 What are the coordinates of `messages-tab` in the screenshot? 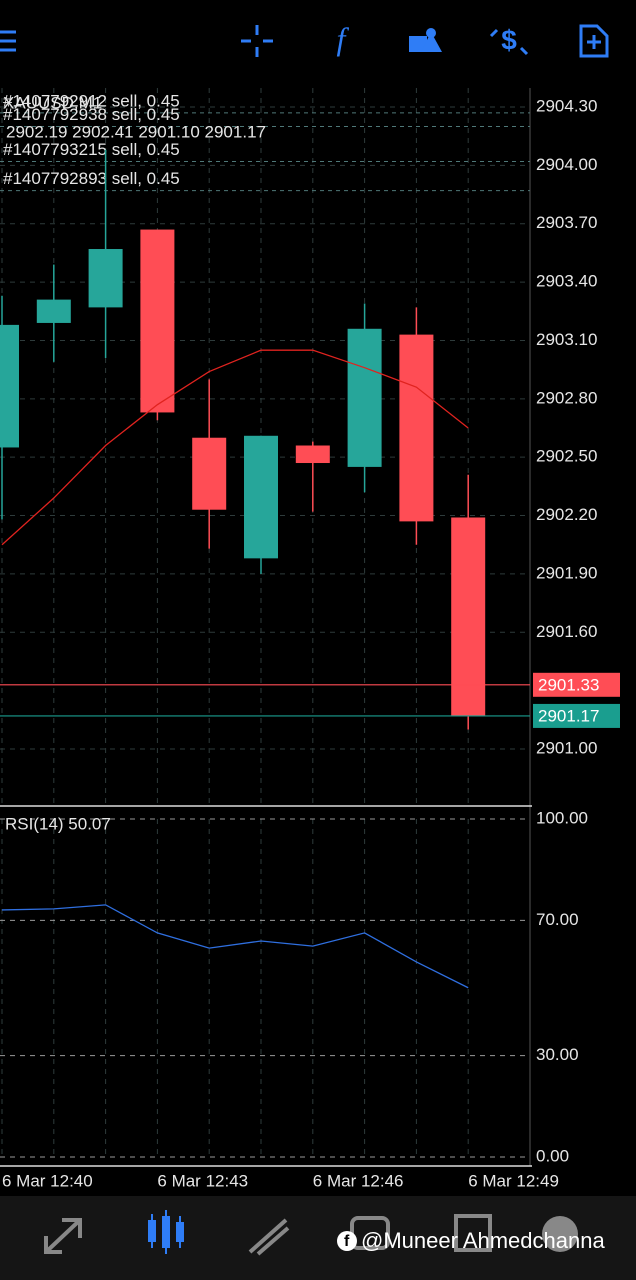 It's located at (473, 1233).